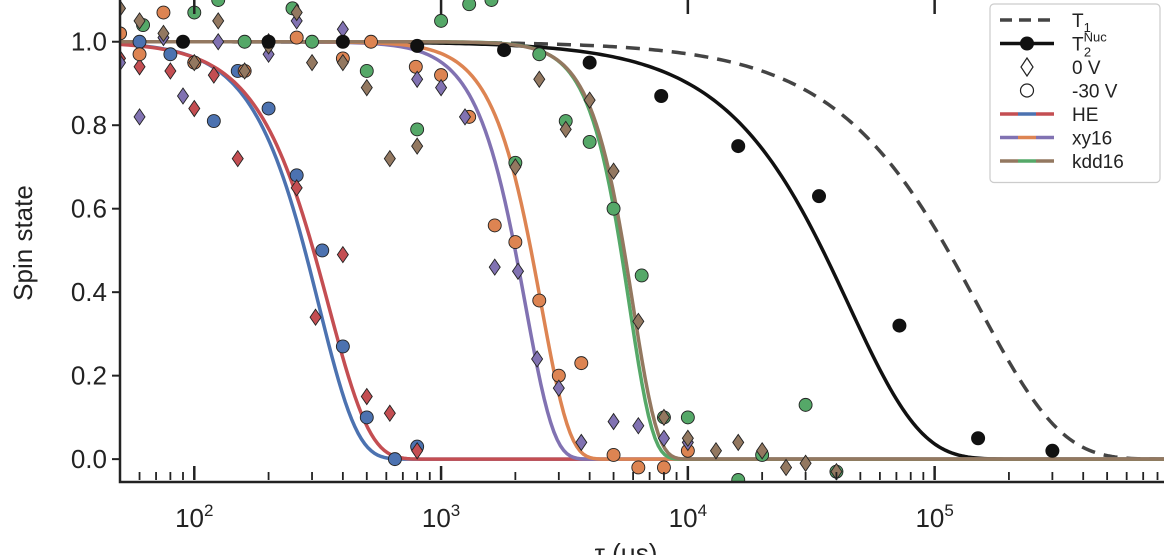 The height and width of the screenshot is (555, 1164). I want to click on legend-entry-2: 0 V, so click(1060, 67).